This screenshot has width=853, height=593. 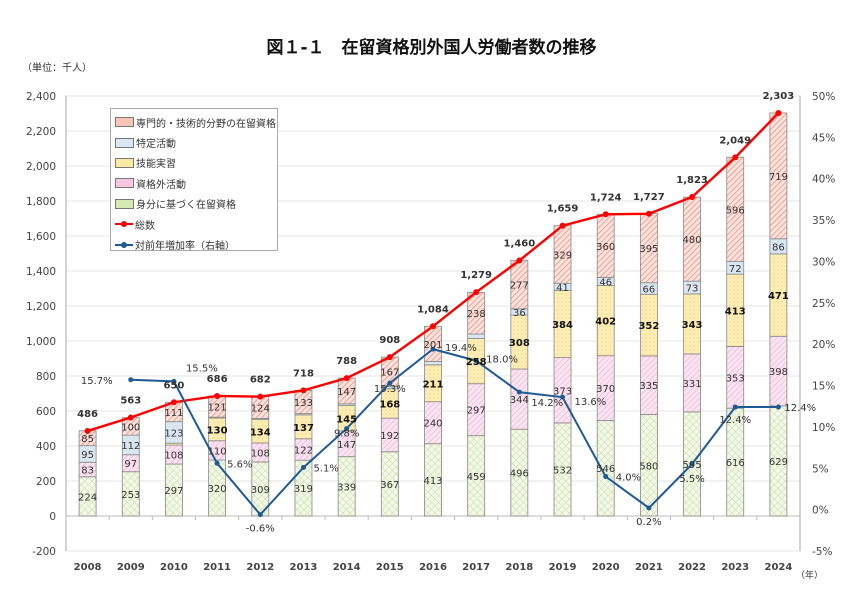 I want to click on bar-segment-label: 297, so click(x=476, y=411).